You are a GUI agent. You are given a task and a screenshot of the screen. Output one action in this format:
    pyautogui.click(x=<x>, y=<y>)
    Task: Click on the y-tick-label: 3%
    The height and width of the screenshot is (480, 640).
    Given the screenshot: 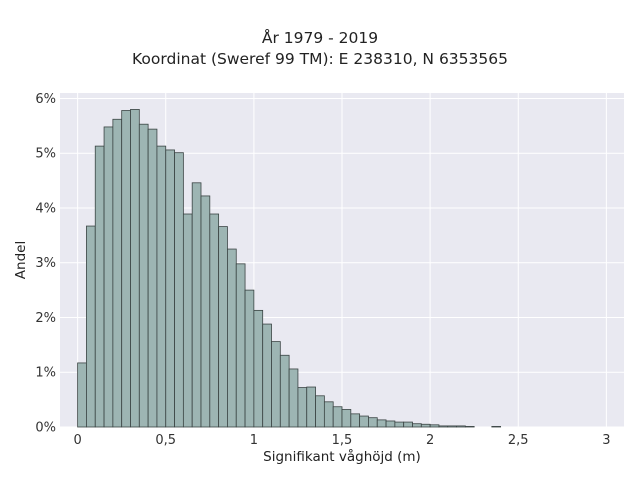 What is the action you would take?
    pyautogui.click(x=45, y=263)
    